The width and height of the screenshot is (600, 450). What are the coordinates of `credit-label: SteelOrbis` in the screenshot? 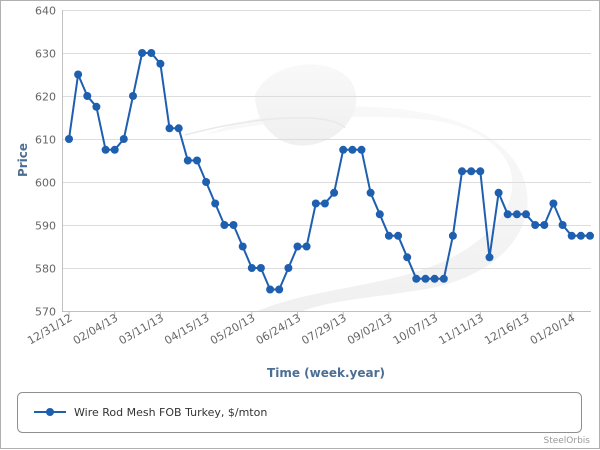 It's located at (566, 441).